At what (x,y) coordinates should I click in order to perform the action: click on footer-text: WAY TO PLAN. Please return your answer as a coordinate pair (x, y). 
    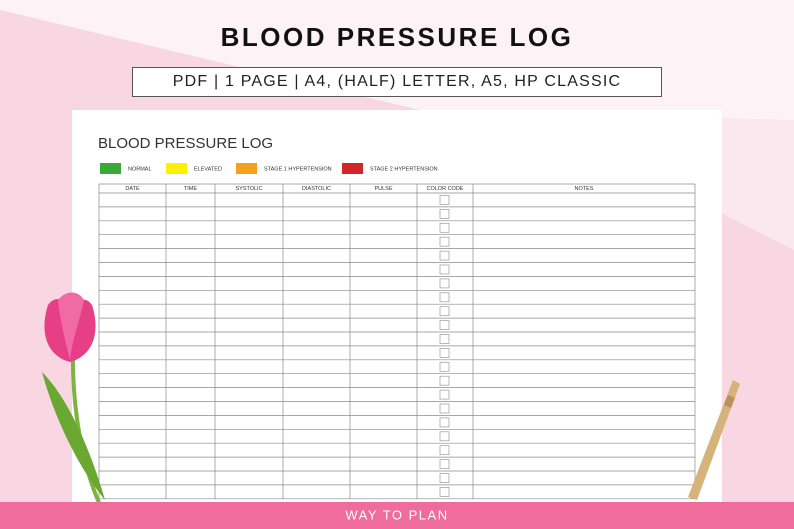
    Looking at the image, I should click on (396, 514).